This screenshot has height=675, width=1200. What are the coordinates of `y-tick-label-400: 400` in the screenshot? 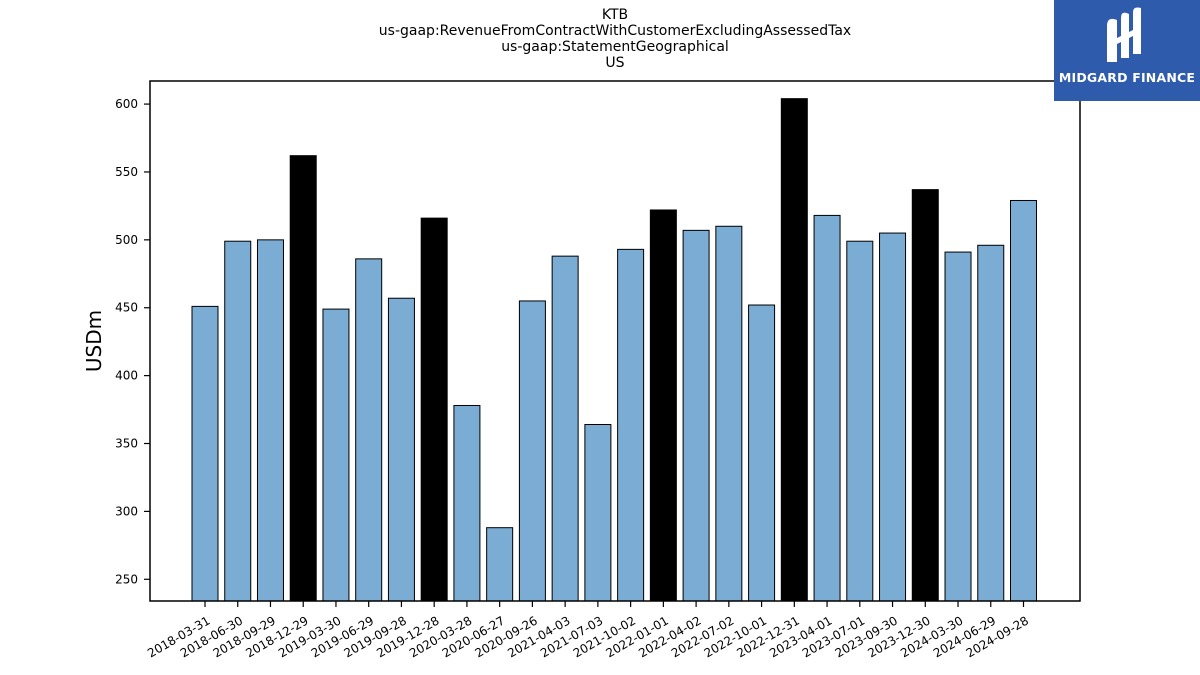 It's located at (126, 376).